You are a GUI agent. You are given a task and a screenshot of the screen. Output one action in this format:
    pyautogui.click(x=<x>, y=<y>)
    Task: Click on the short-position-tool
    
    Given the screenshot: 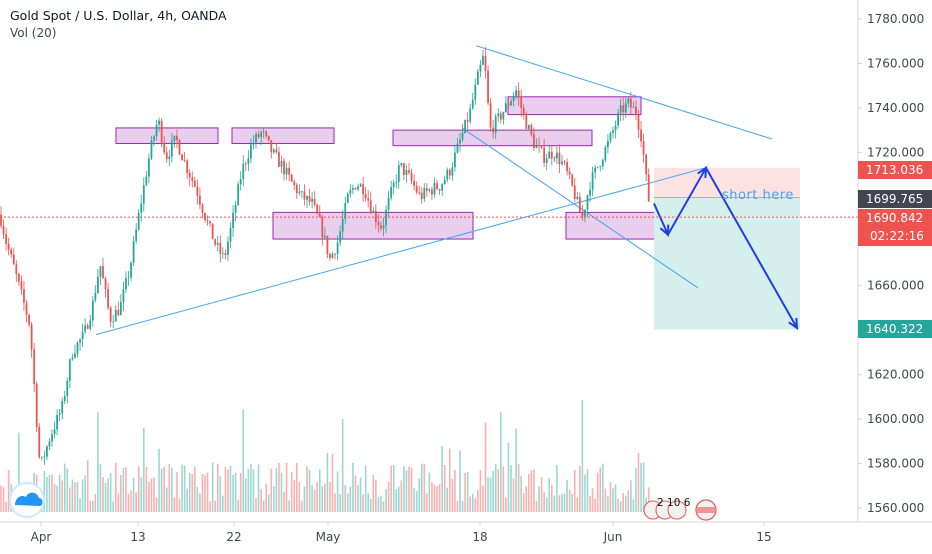 What is the action you would take?
    pyautogui.click(x=727, y=248)
    